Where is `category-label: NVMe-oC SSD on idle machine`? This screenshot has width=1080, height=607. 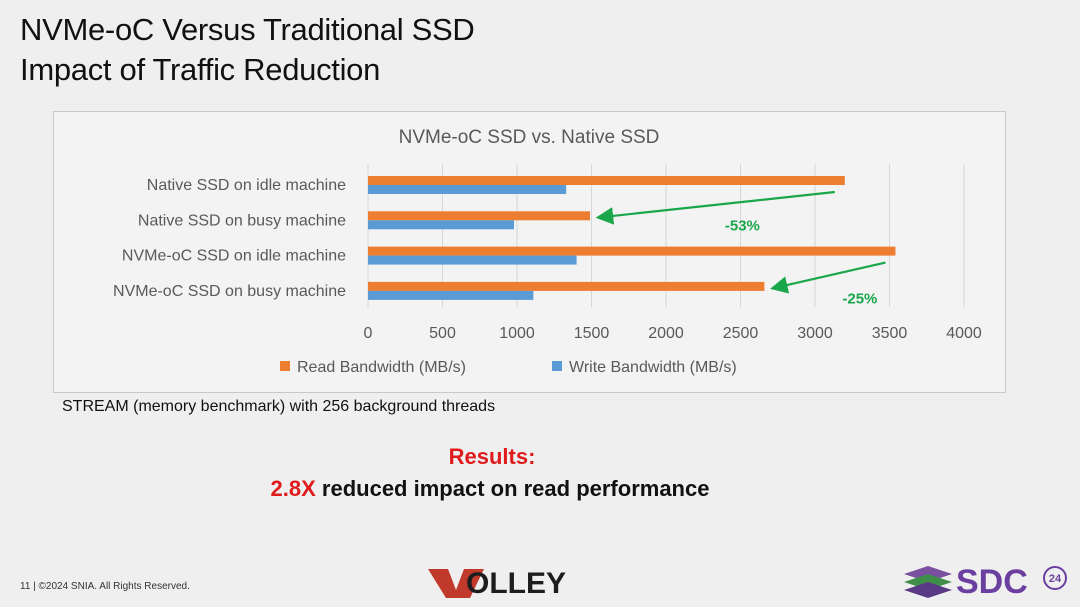
category-label: NVMe-oC SSD on idle machine is located at coordinates (234, 256).